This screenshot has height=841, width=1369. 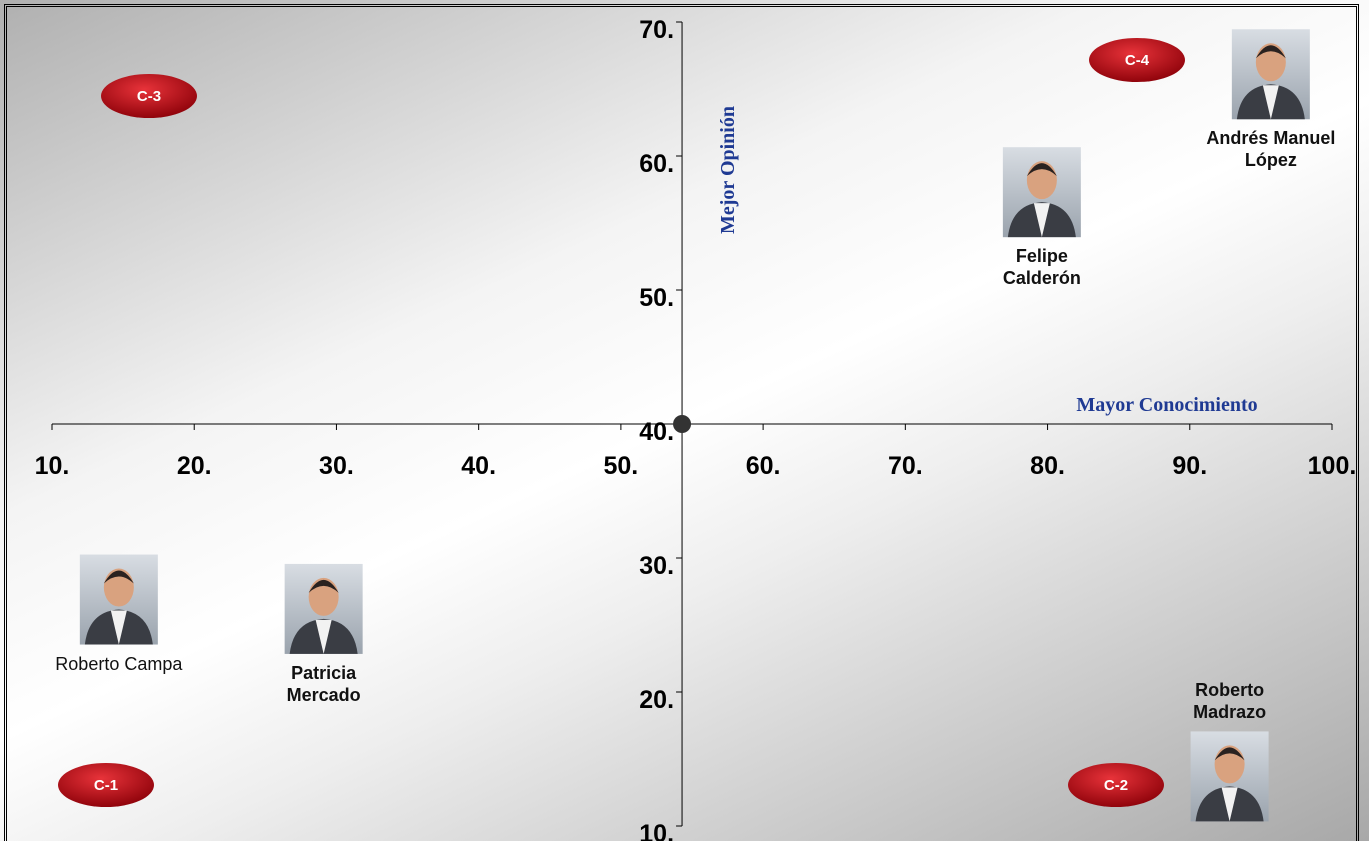 I want to click on quadrant-text: C-3, so click(x=149, y=96).